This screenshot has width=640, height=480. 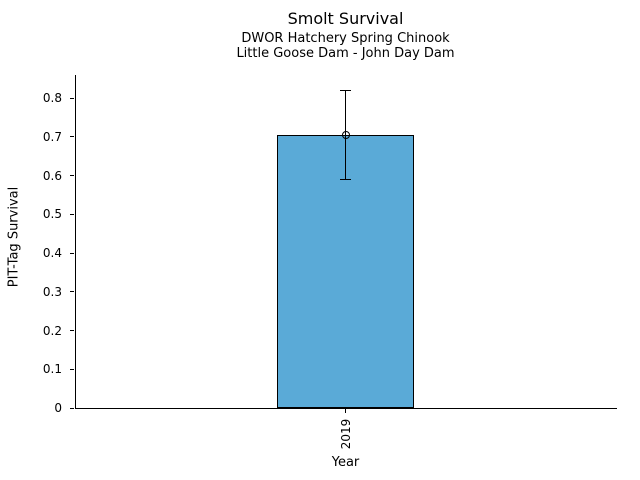 I want to click on x-tick-label: 2019, so click(x=345, y=434).